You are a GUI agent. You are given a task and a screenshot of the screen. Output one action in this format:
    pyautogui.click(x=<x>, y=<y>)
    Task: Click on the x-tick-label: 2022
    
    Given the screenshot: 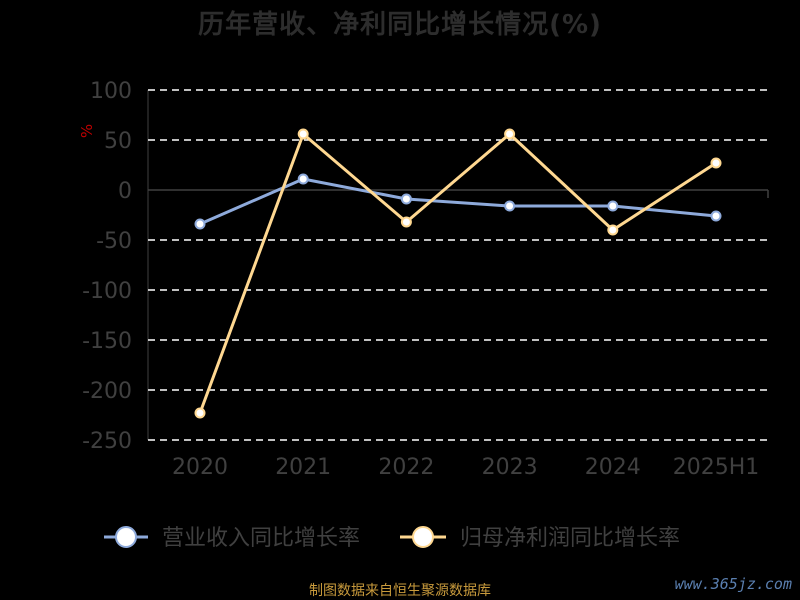 What is the action you would take?
    pyautogui.click(x=406, y=467)
    